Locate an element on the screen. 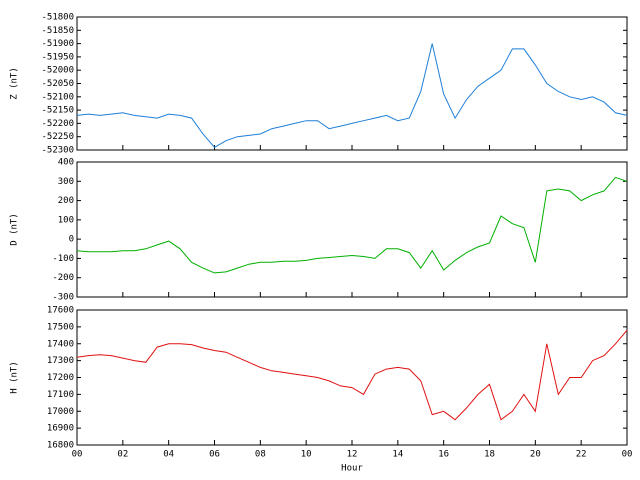 This screenshot has height=480, width=640. y-tick-label: -200 is located at coordinates (63, 278).